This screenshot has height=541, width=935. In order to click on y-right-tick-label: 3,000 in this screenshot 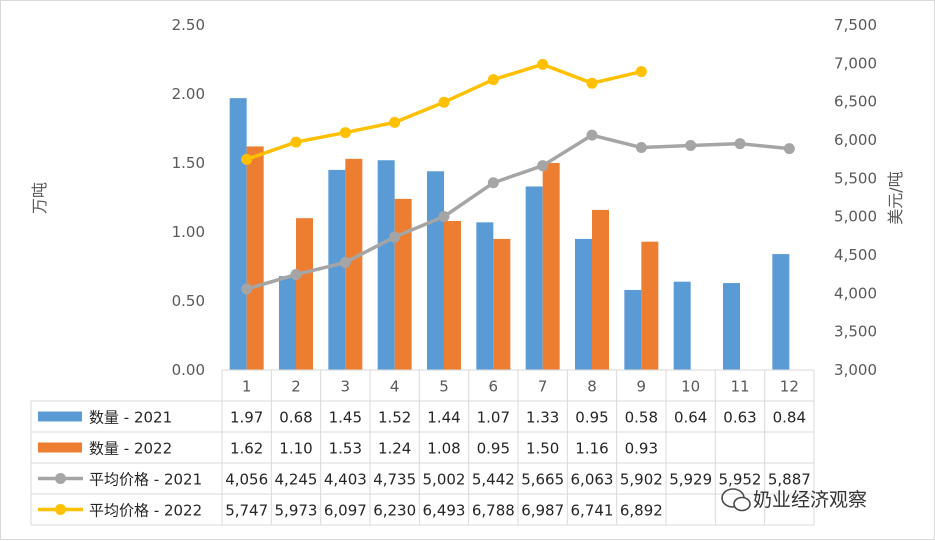, I will do `click(855, 370)`.